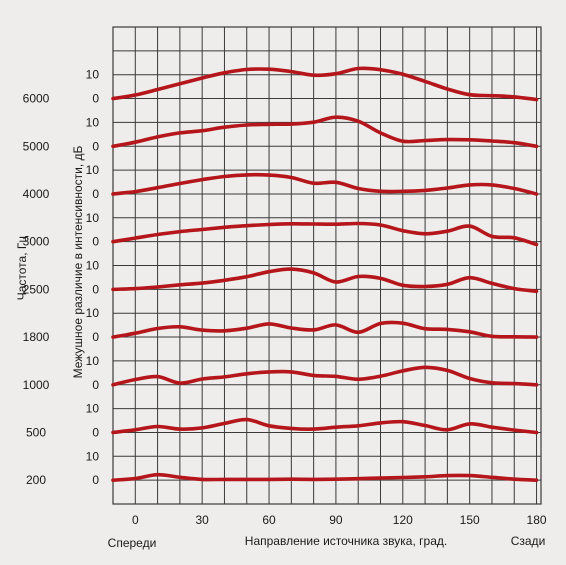 The height and width of the screenshot is (565, 566). What do you see at coordinates (36, 385) in the screenshot?
I see `frequency-label-1000: 1000` at bounding box center [36, 385].